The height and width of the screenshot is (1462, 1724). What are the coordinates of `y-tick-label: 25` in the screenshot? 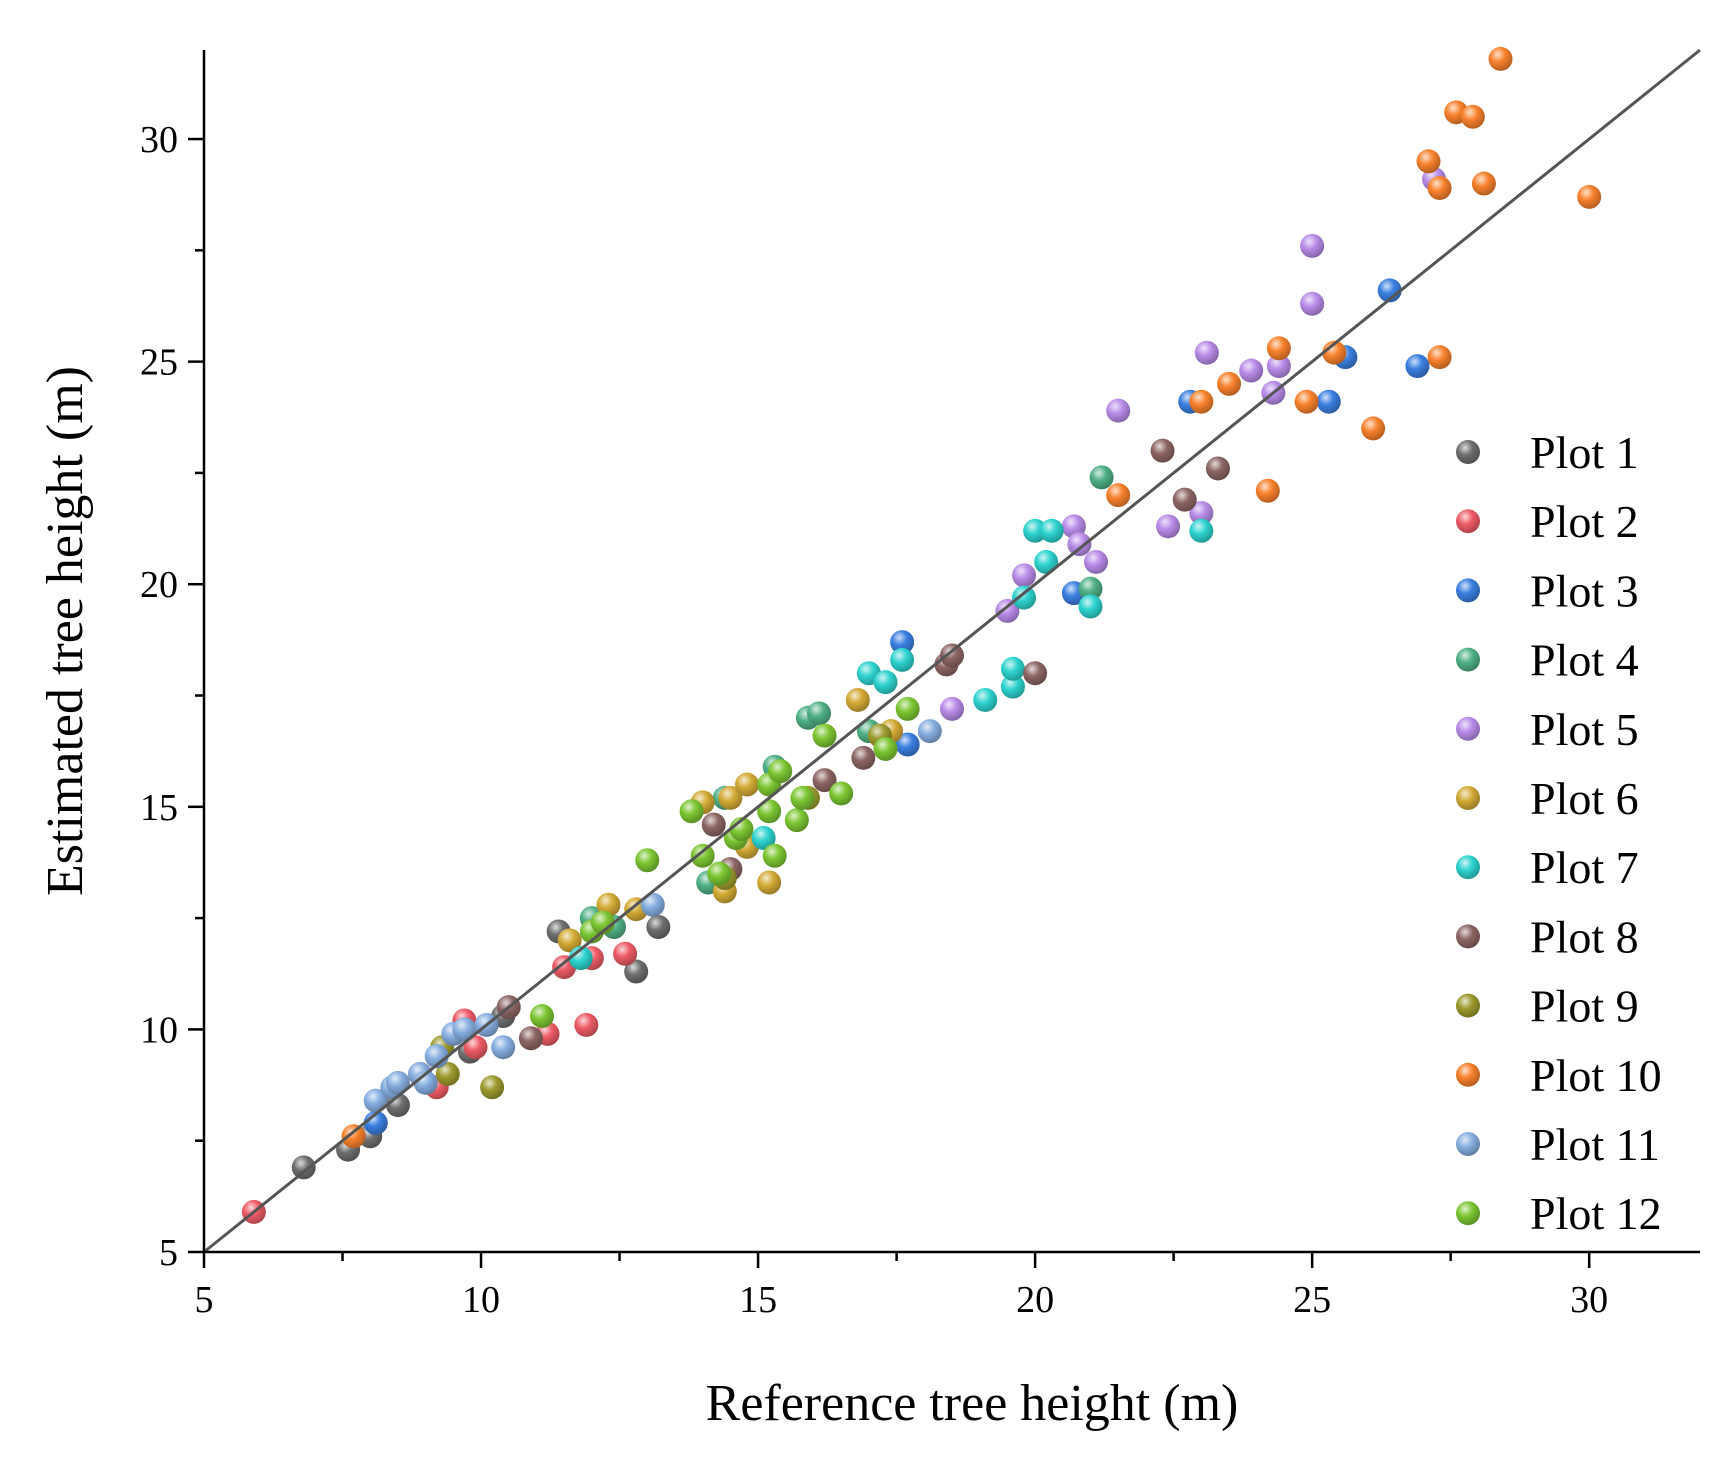 It's located at (159, 363).